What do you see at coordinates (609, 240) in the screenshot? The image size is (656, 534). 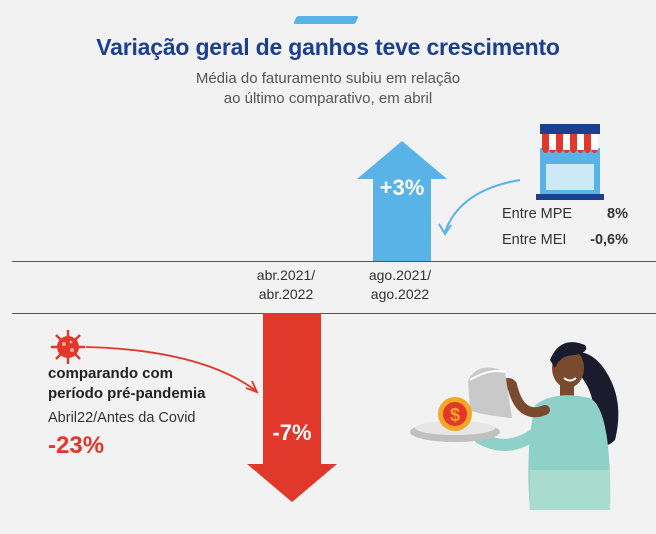 I see `mei-value: -0,6%` at bounding box center [609, 240].